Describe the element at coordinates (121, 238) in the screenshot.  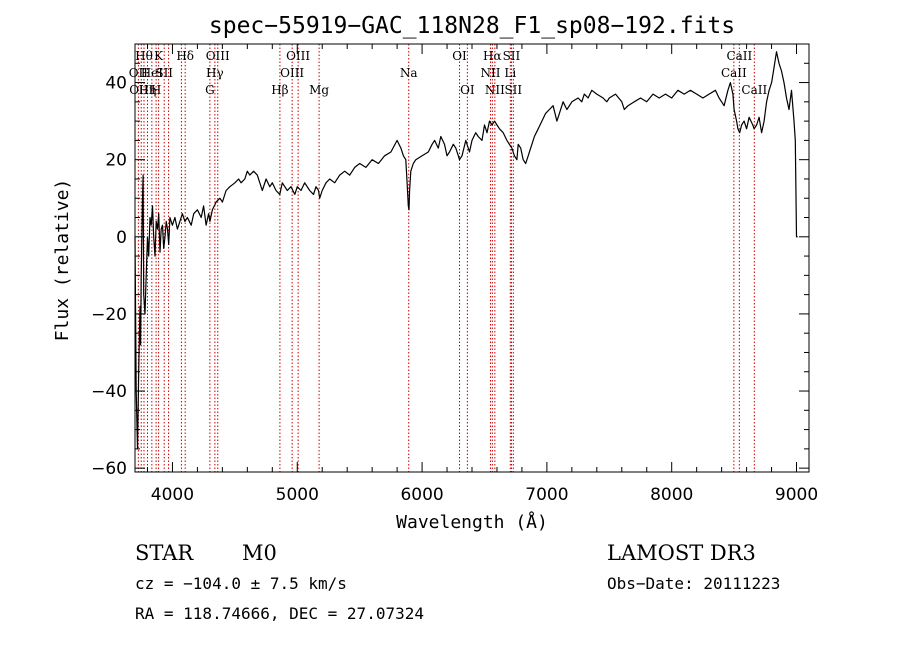
I see `y-tick-label-3: 0` at that location.